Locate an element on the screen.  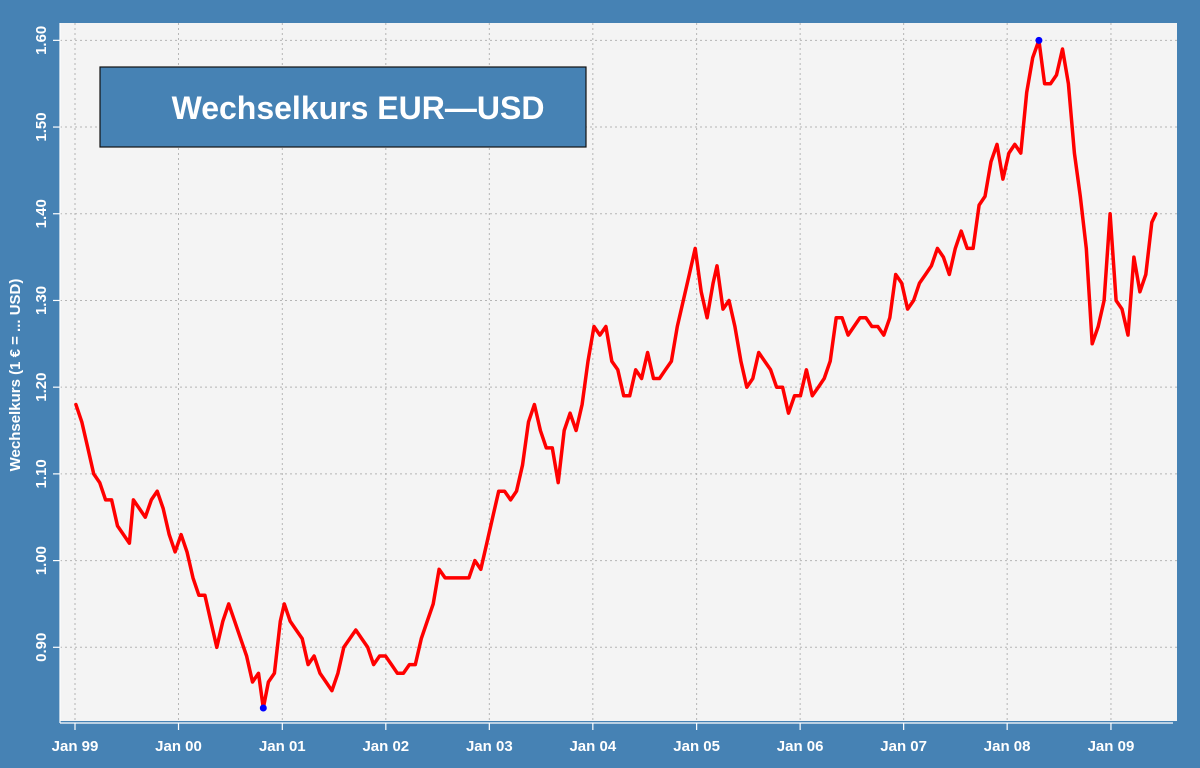
y-tick-label: 1.40 is located at coordinates (41, 213).